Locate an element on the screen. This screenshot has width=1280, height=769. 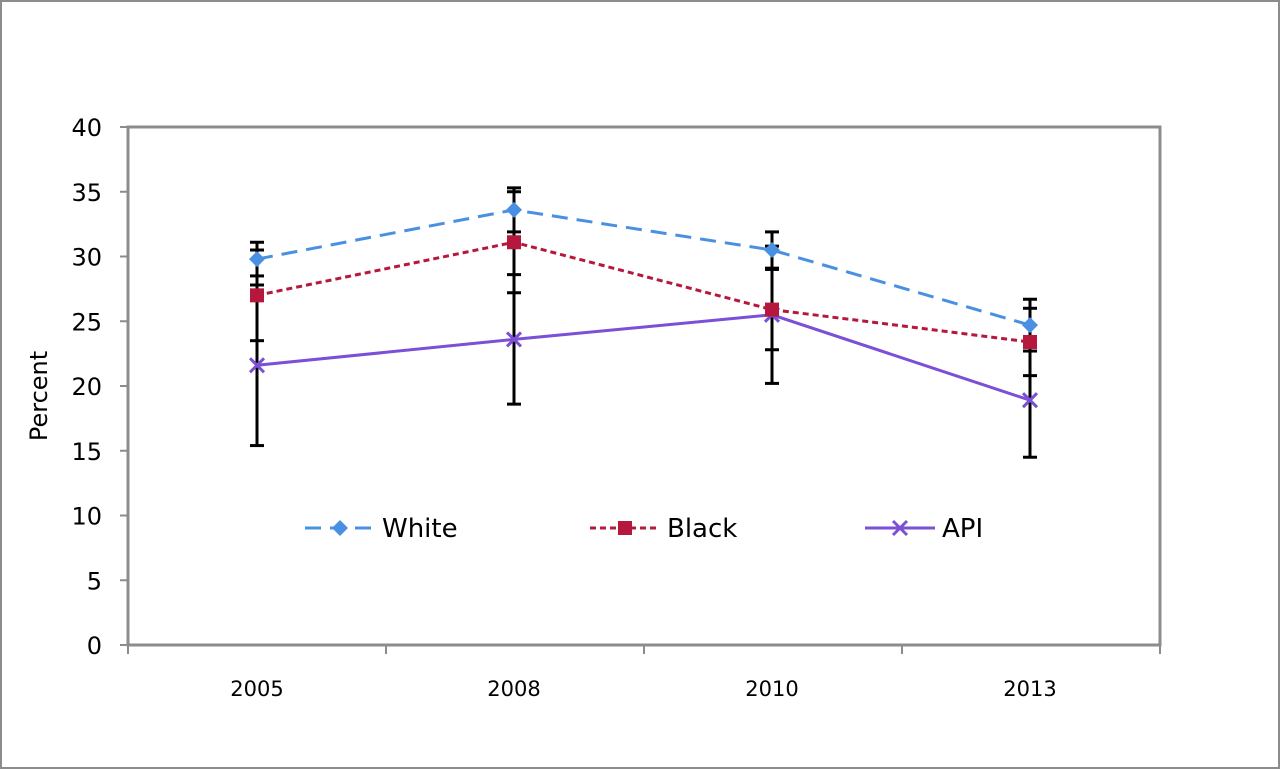
x-tick-label: 2008 is located at coordinates (513, 689).